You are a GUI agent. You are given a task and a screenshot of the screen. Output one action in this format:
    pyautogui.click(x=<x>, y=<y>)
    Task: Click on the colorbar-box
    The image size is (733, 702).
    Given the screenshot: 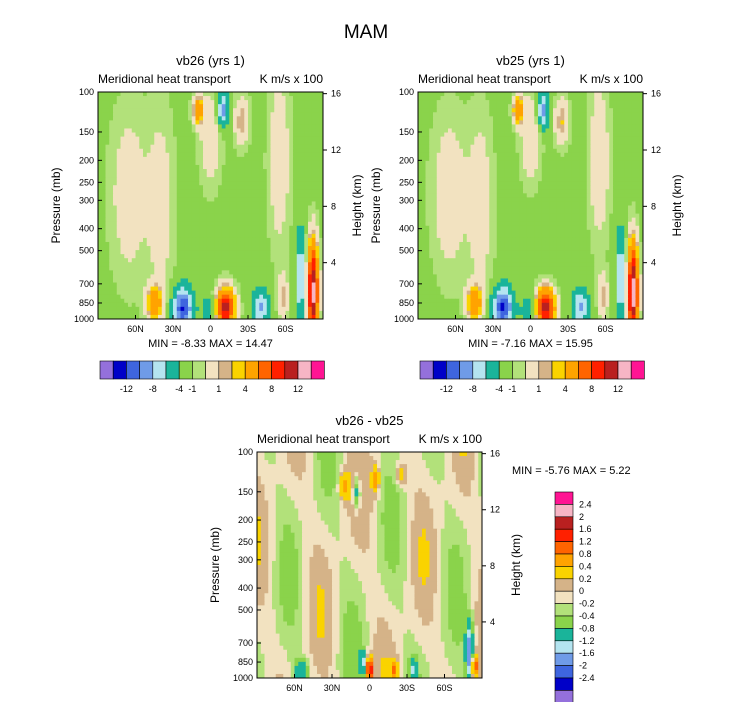 What is the action you would take?
    pyautogui.click(x=317, y=370)
    